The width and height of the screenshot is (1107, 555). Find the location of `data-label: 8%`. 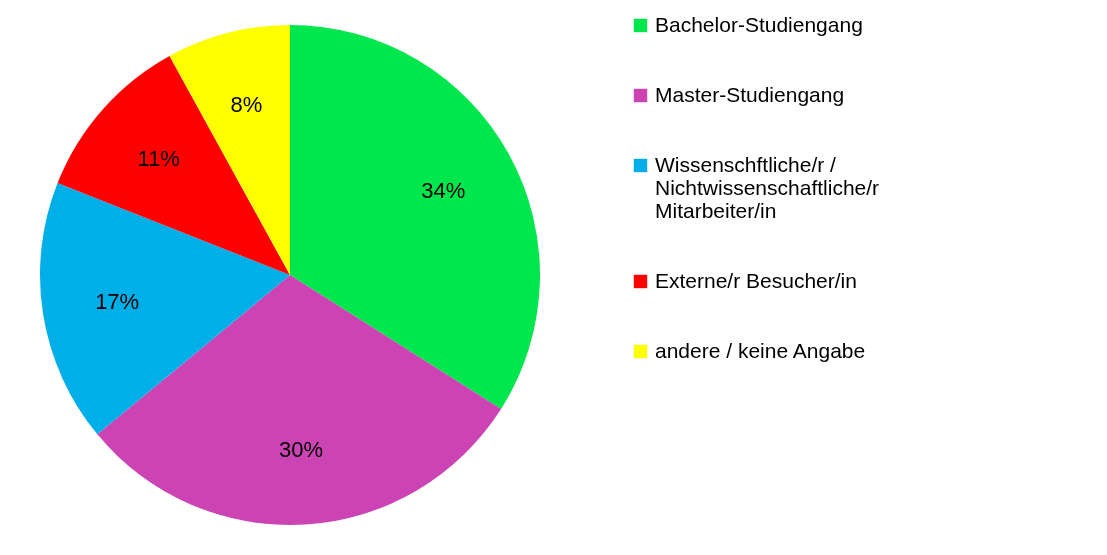

data-label: 8% is located at coordinates (246, 105).